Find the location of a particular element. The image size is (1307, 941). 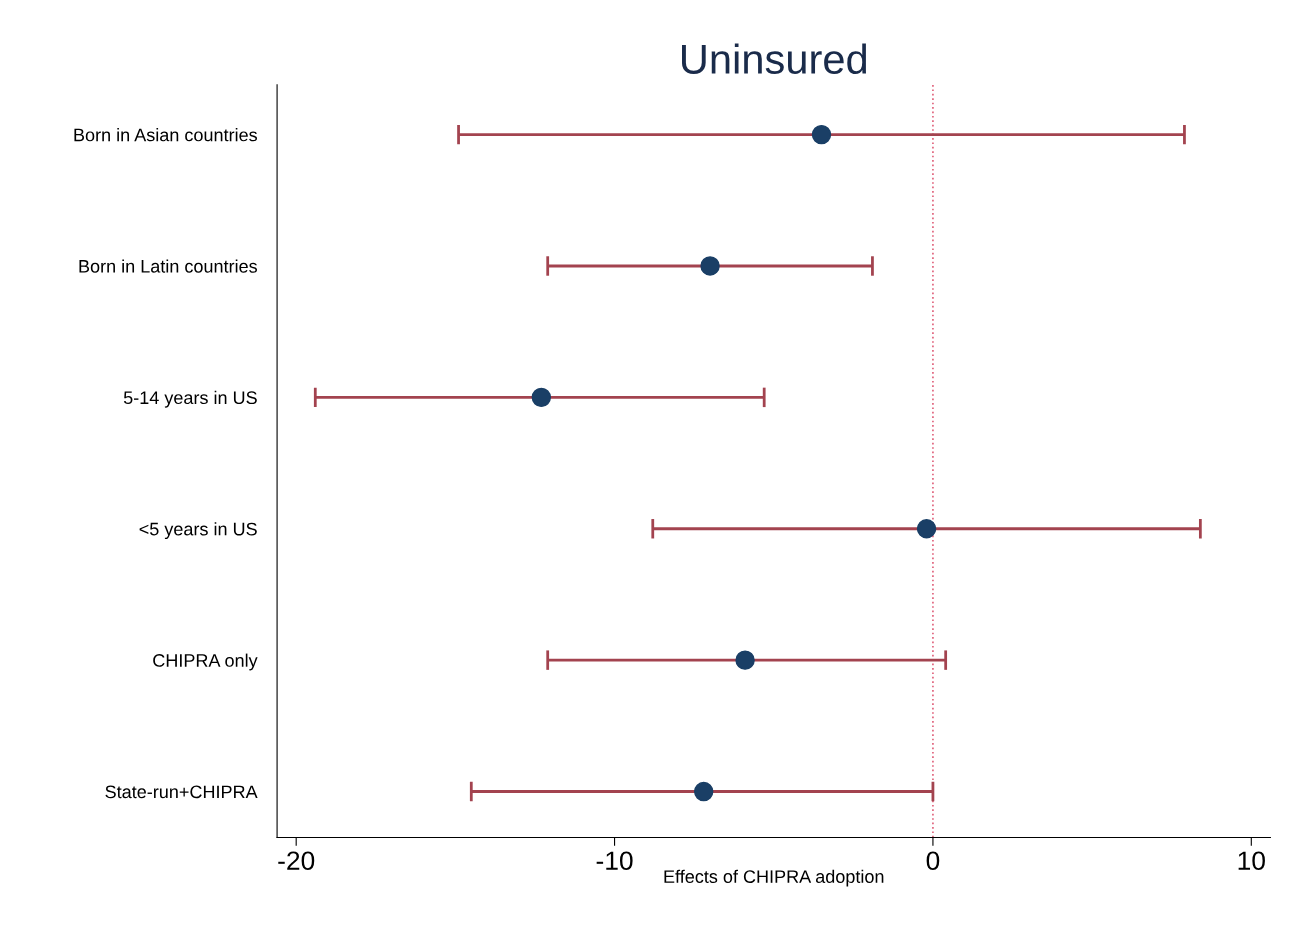

x-tick-label: 10 is located at coordinates (1251, 861).